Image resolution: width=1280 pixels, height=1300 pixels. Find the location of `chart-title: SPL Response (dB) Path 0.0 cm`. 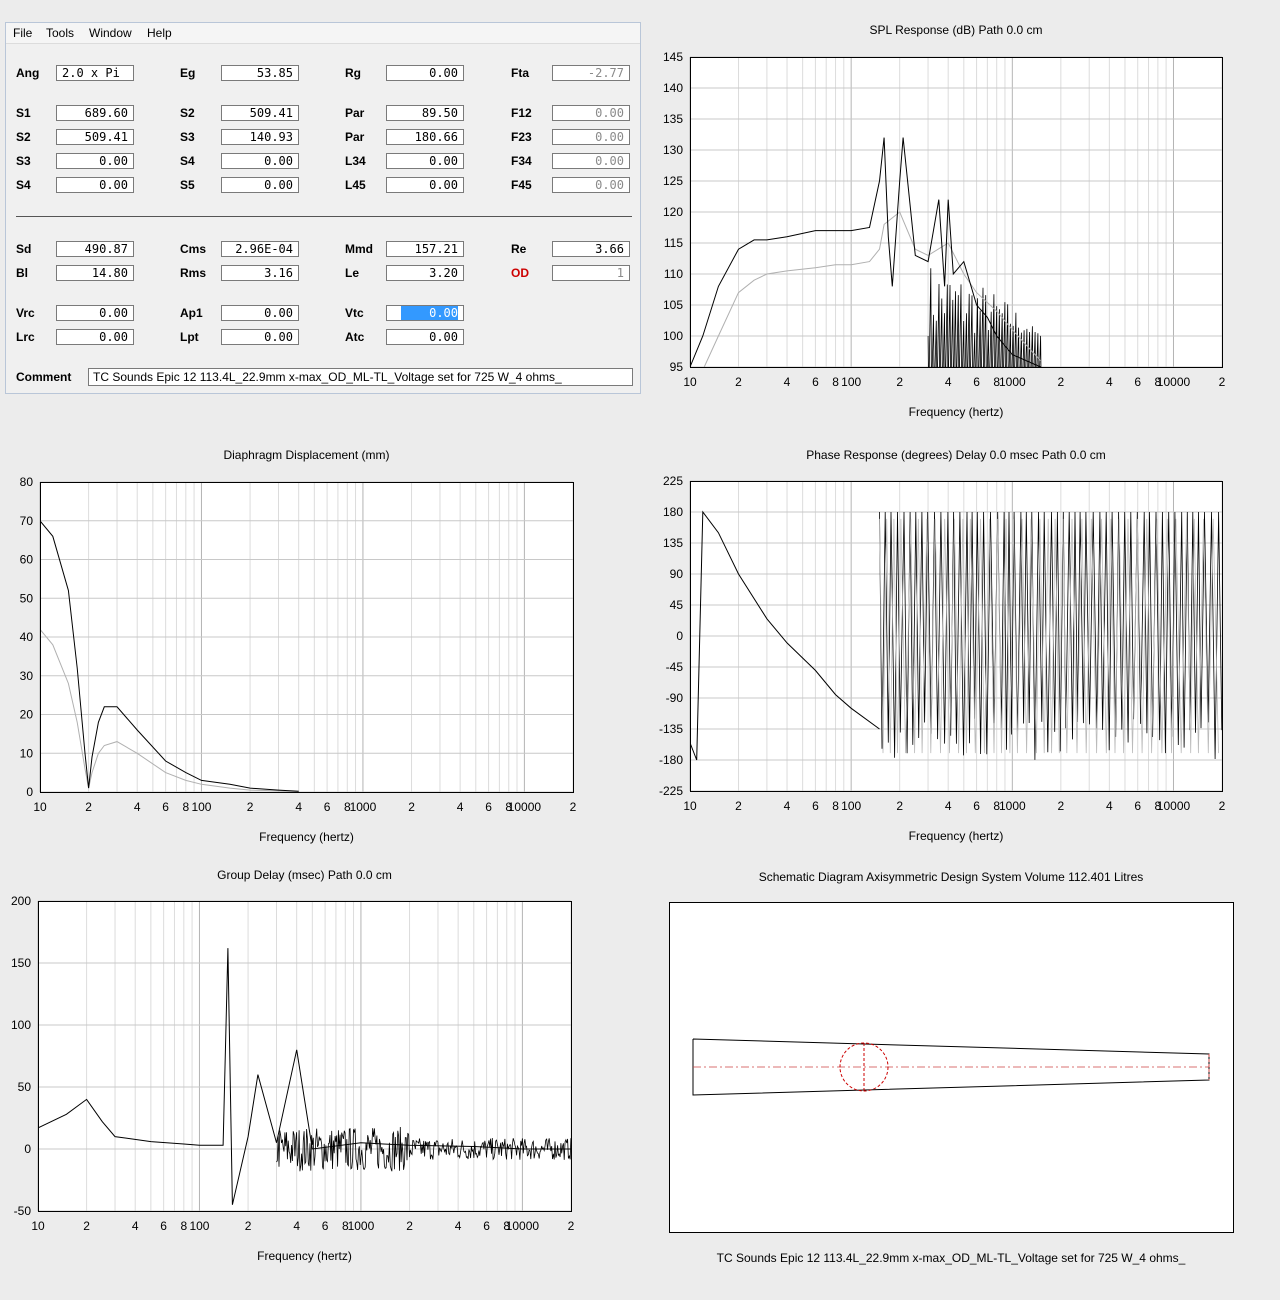

chart-title: SPL Response (dB) Path 0.0 cm is located at coordinates (956, 30).